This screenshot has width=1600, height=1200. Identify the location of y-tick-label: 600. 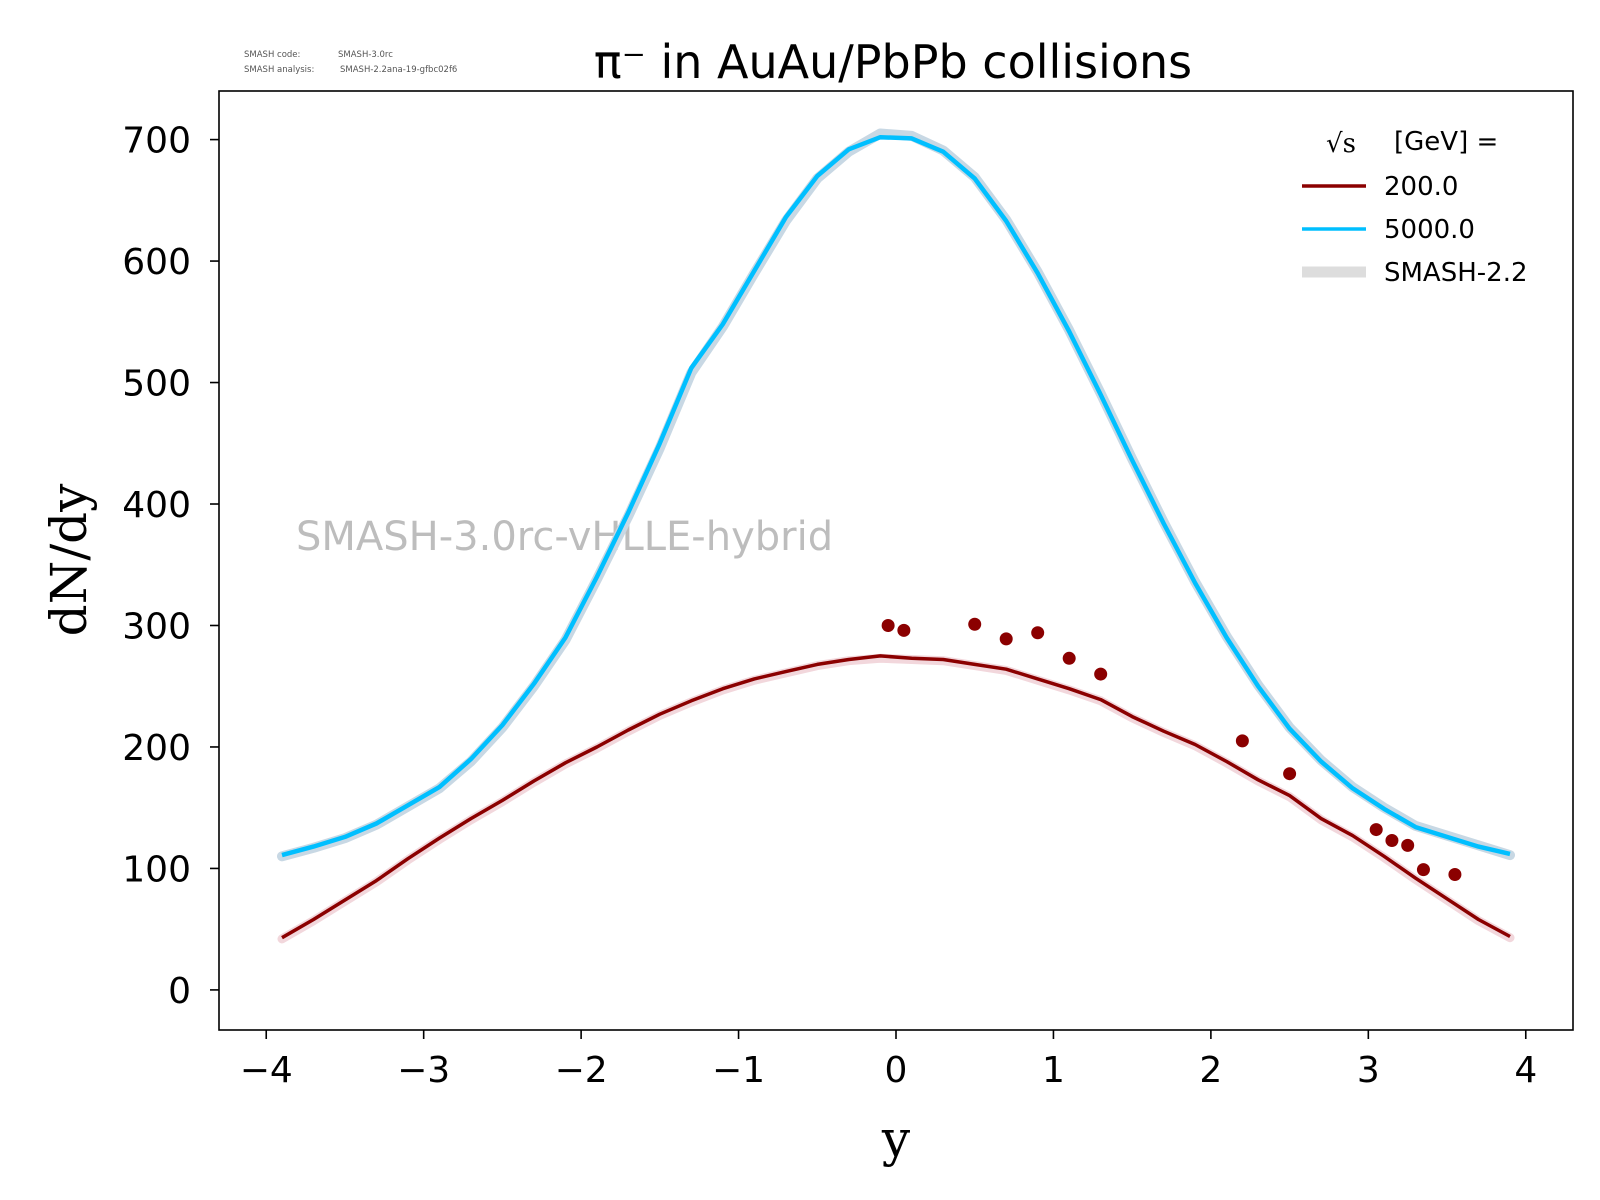
(156, 262).